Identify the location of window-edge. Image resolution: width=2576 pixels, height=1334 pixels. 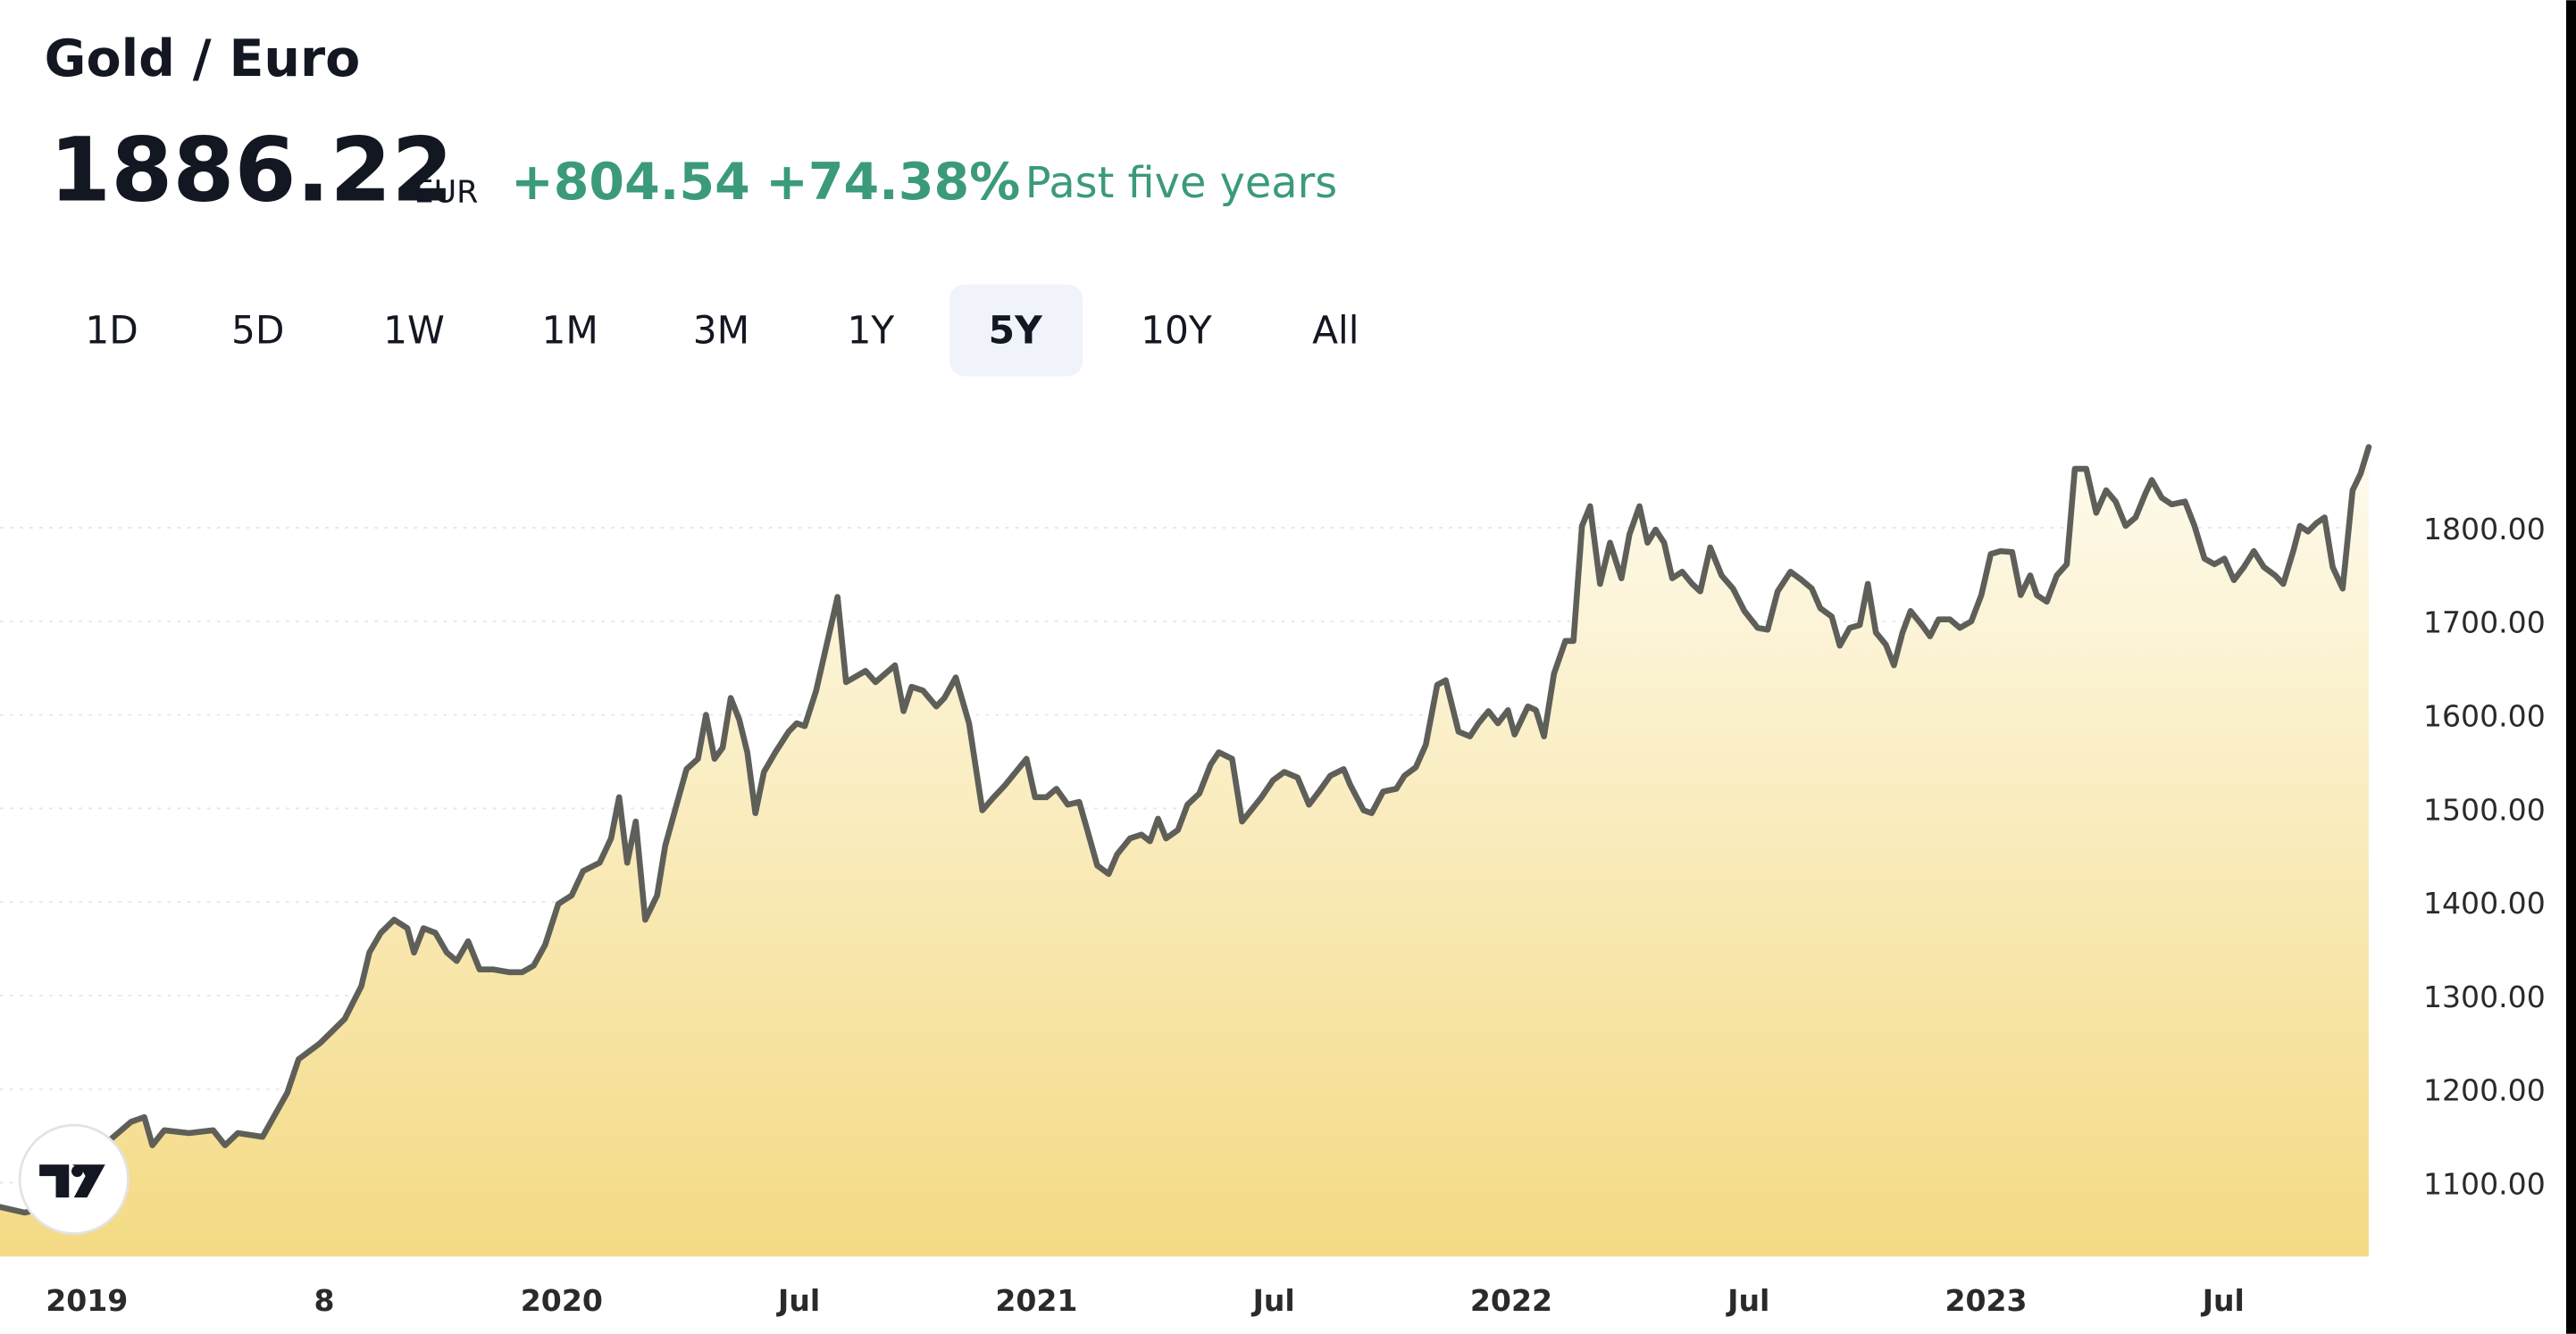
(2571, 667).